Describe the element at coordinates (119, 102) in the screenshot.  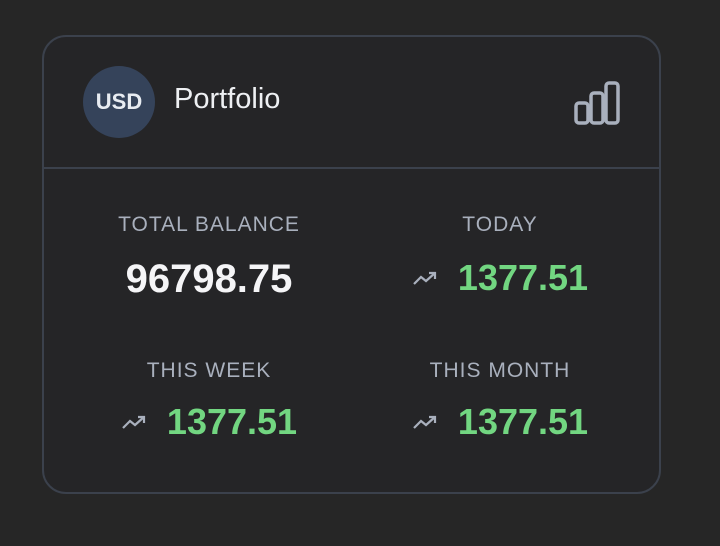
I see `currency-avatar: USD` at that location.